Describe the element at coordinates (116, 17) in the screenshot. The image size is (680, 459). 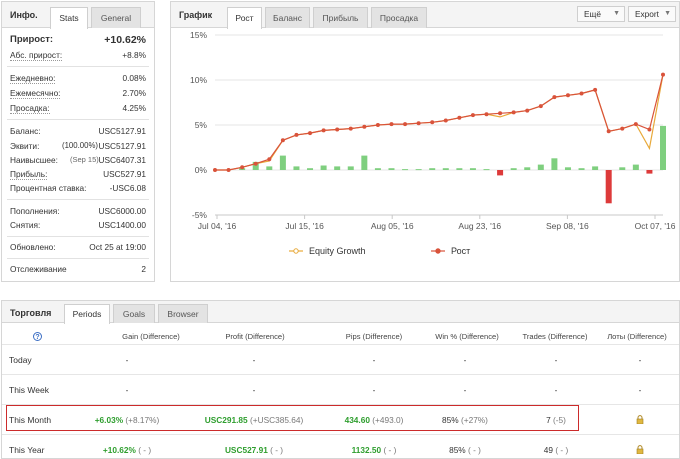
I see `tab-general: General` at that location.